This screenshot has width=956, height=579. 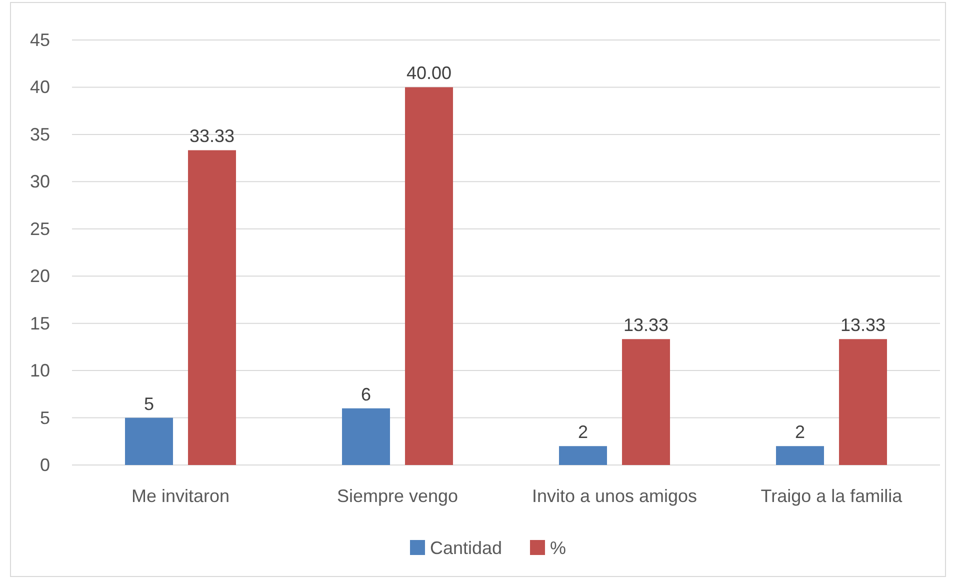 What do you see at coordinates (40, 87) in the screenshot?
I see `y-tick-label: 40` at bounding box center [40, 87].